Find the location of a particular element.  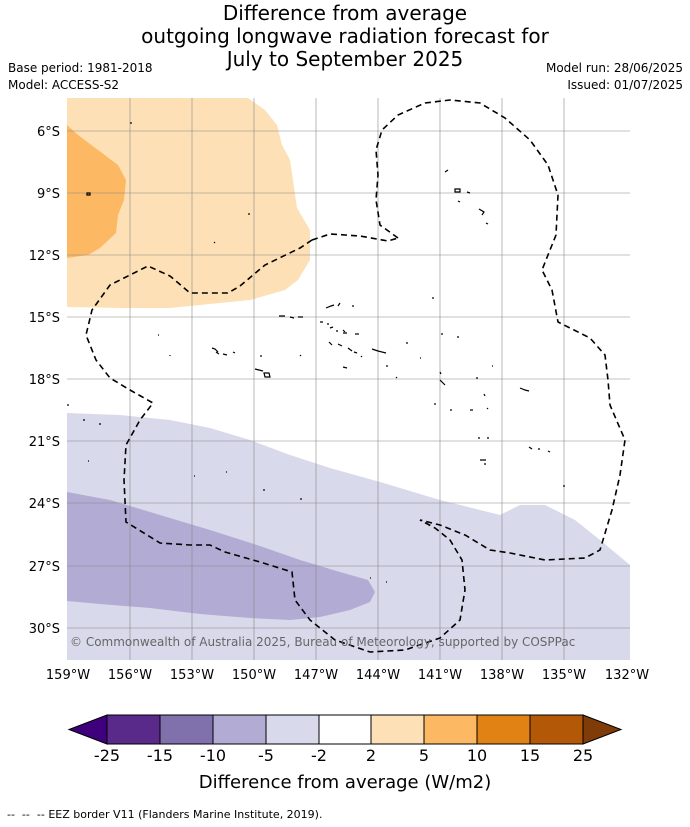

anomaly-region-plus2-plus5 is located at coordinates (188, 203).